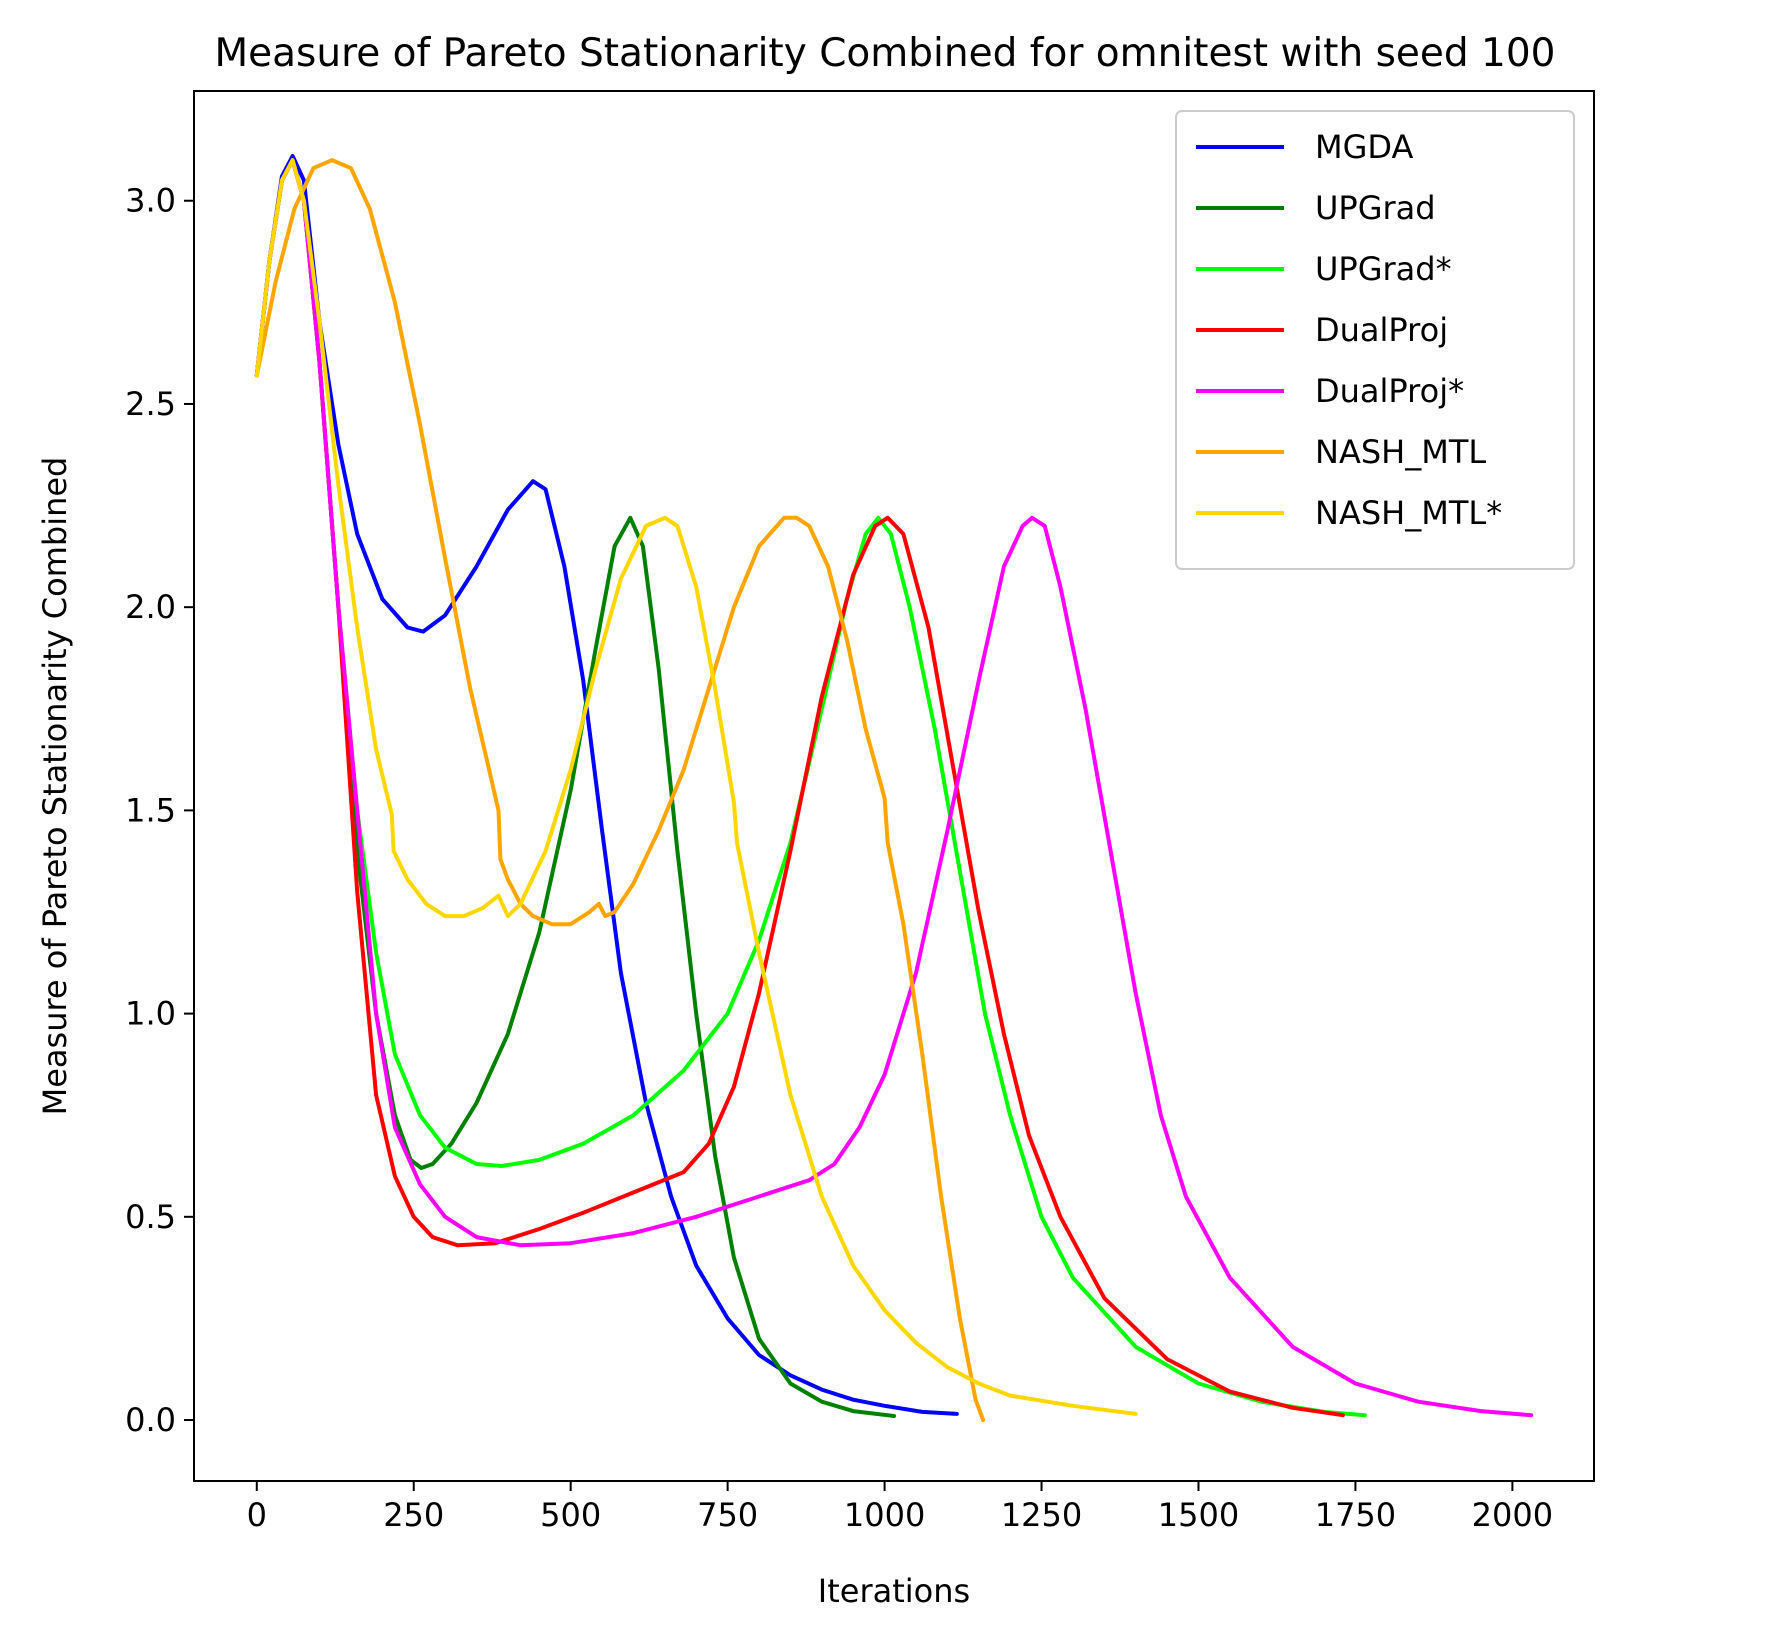 This screenshot has width=1780, height=1638. I want to click on legend-label: NASH_MTL*, so click(1408, 513).